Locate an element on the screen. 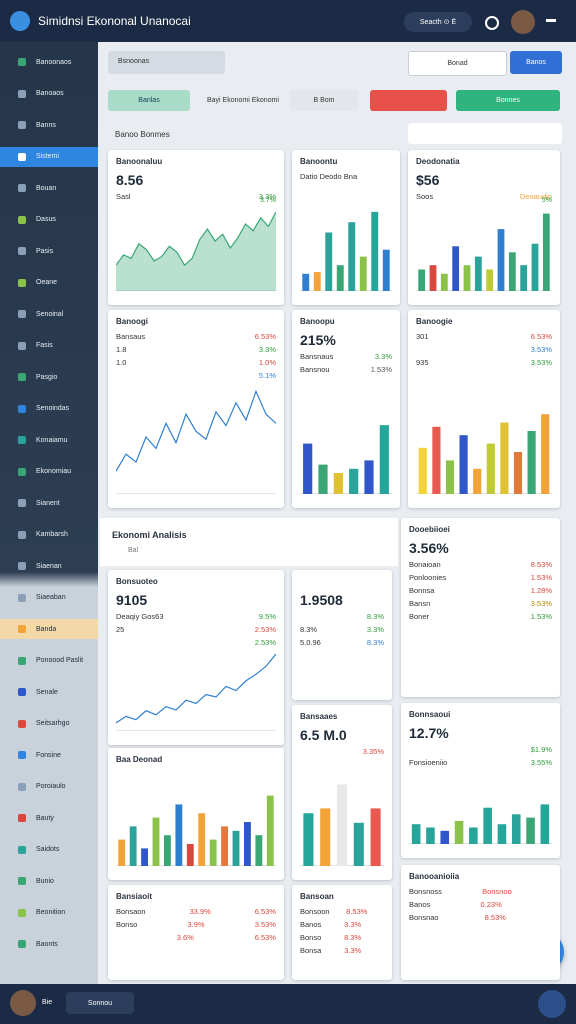 This screenshot has height=1024, width=576. stat-row: Bansnou 1.53% is located at coordinates (346, 369).